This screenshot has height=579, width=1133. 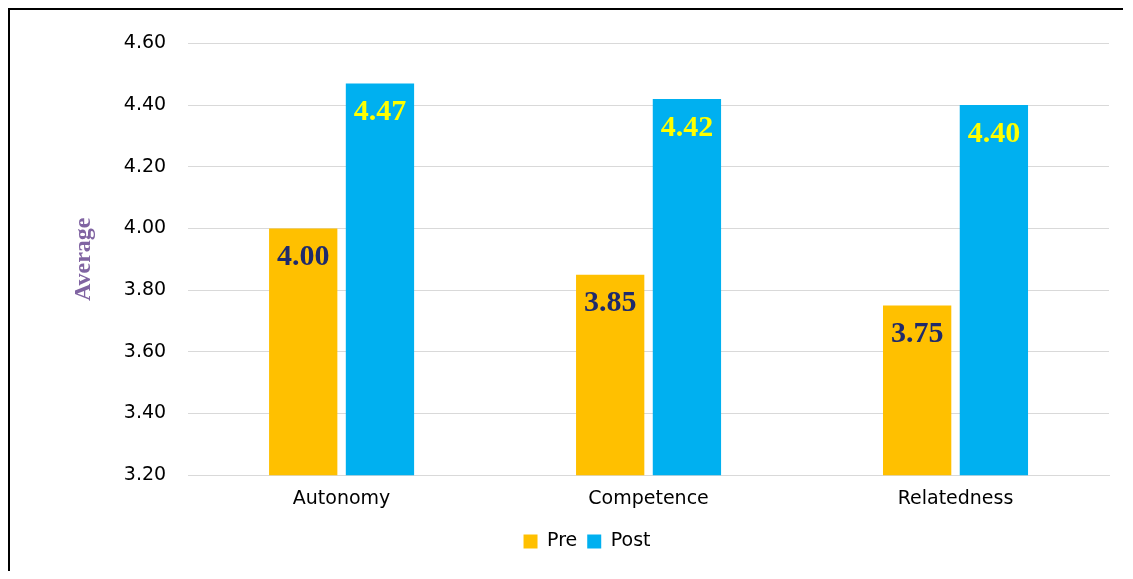 What do you see at coordinates (145, 164) in the screenshot?
I see `y-tick-label: 4.20` at bounding box center [145, 164].